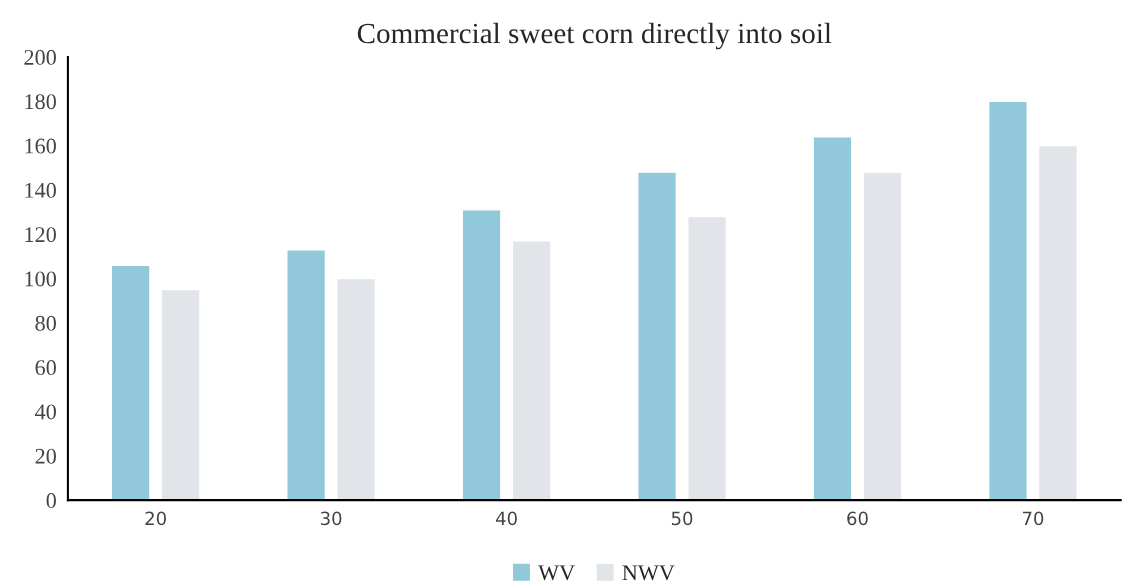 Image resolution: width=1132 pixels, height=587 pixels. What do you see at coordinates (556, 573) in the screenshot?
I see `legend-label: WV` at bounding box center [556, 573].